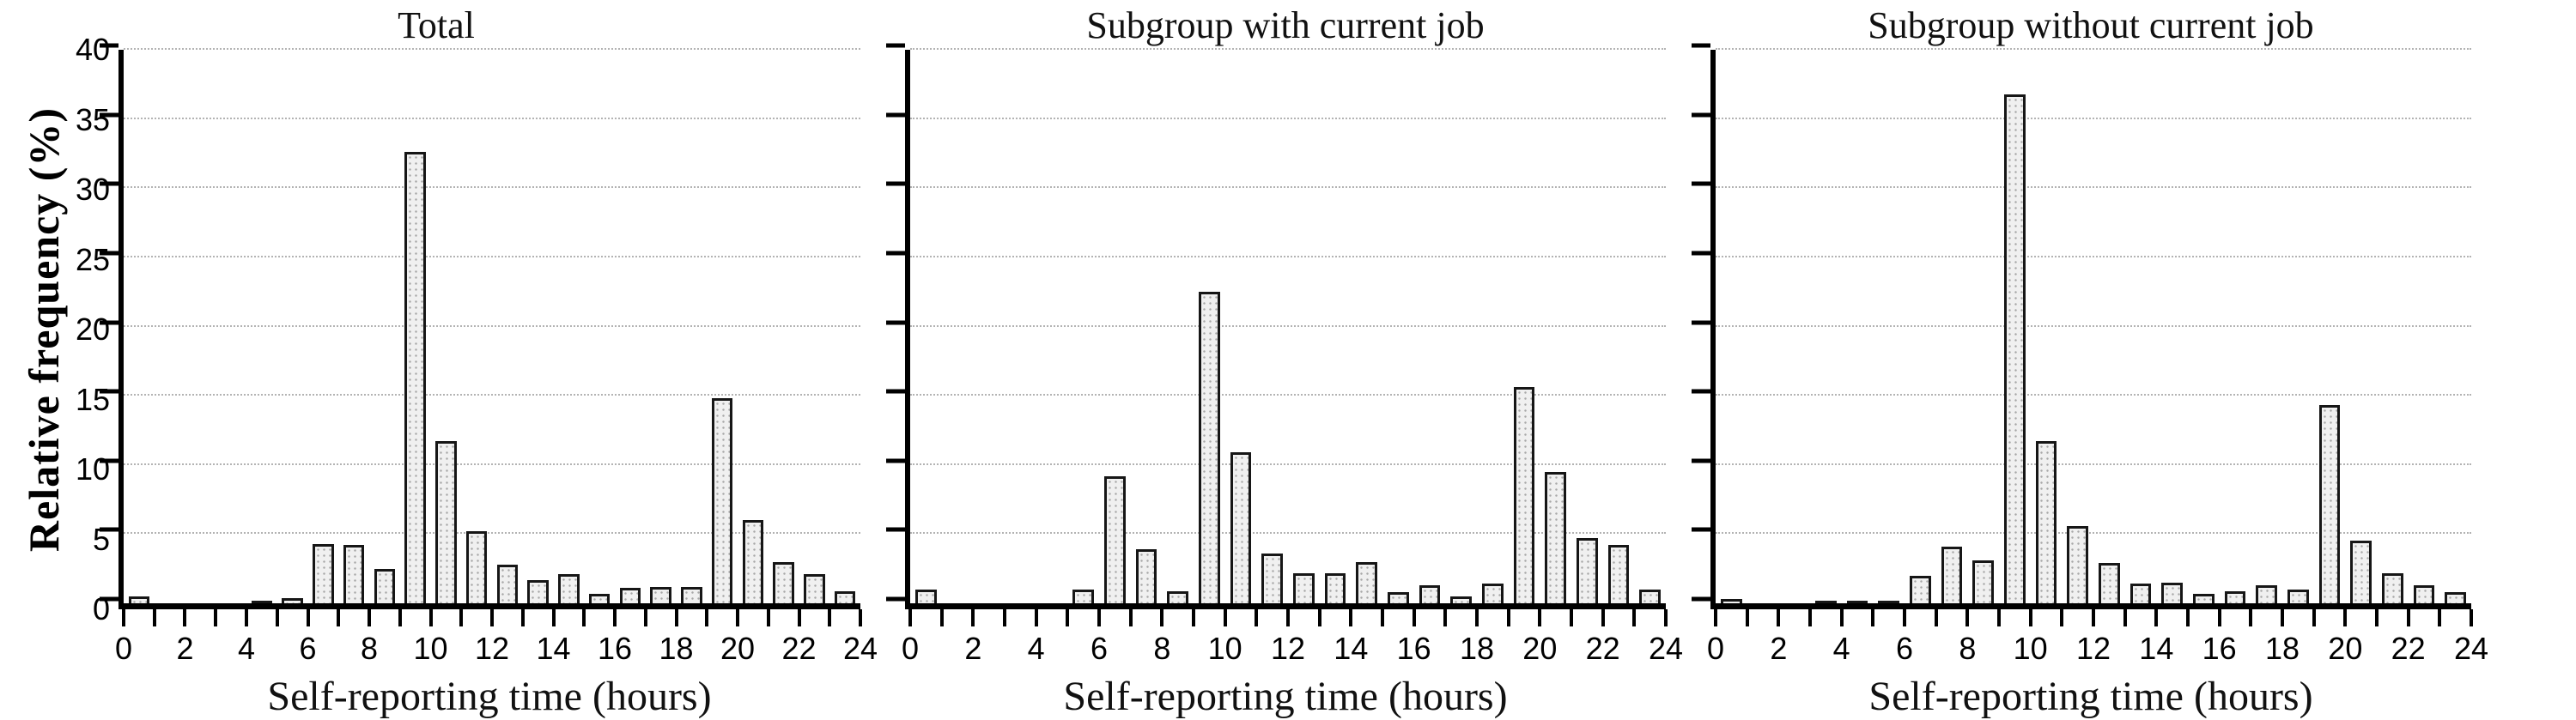 The height and width of the screenshot is (720, 2576). I want to click on x-tick-label: 16, so click(1414, 649).